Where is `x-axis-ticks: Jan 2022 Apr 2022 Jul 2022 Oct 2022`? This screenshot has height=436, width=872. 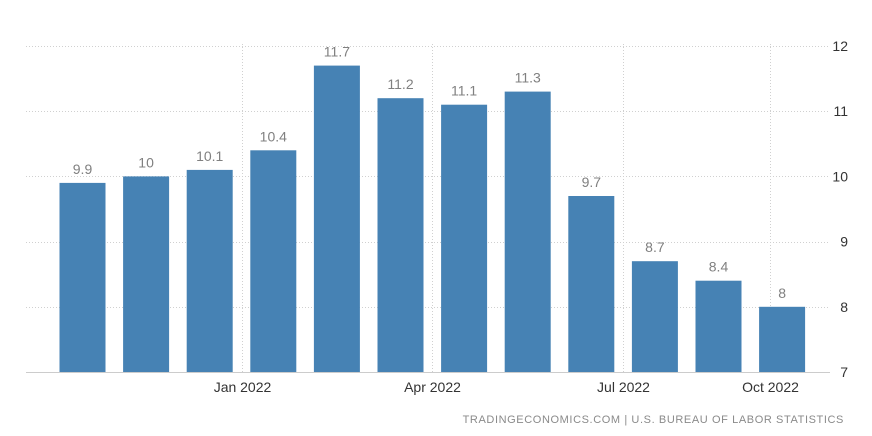 x-axis-ticks: Jan 2022 Apr 2022 Jul 2022 Oct 2022 is located at coordinates (506, 387).